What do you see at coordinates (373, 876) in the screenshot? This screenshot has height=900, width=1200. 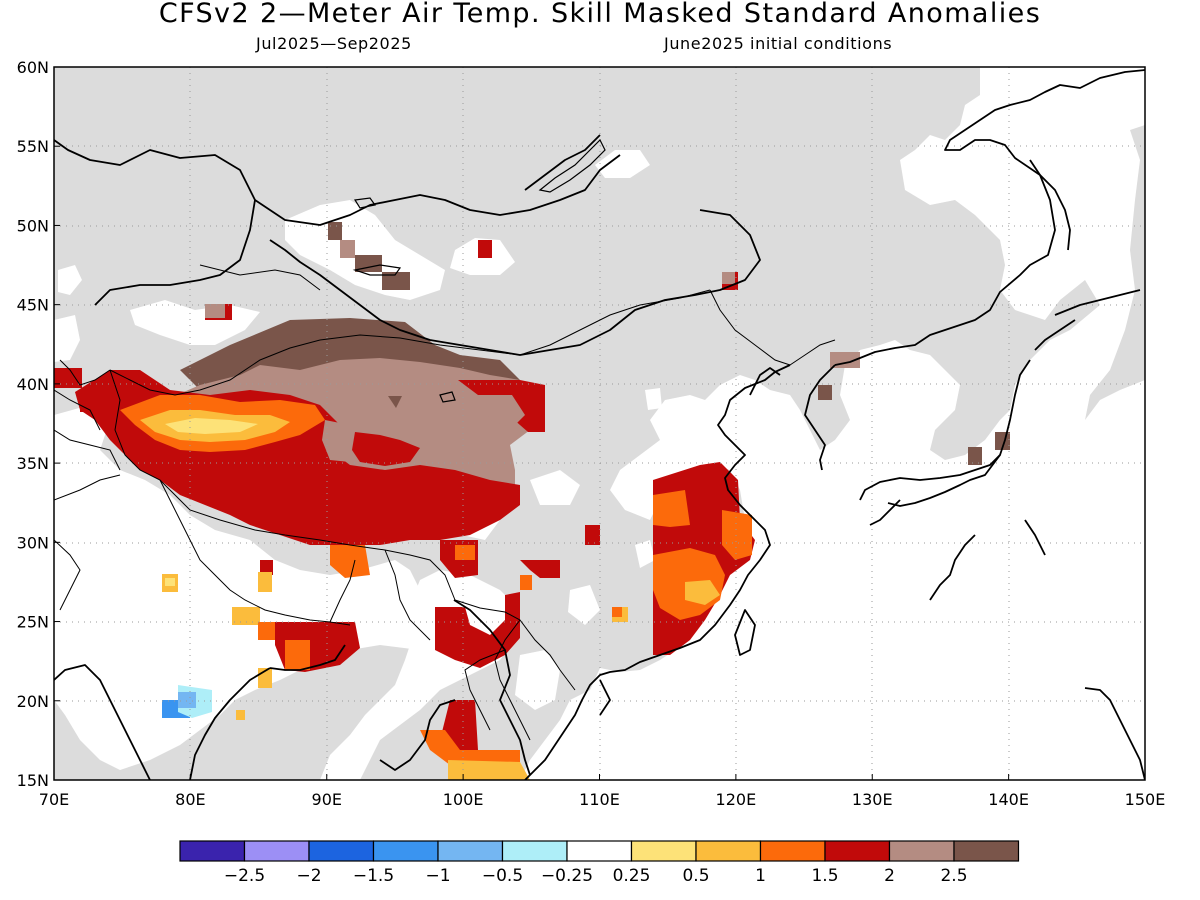 I see `colorbar-label: −1.5` at bounding box center [373, 876].